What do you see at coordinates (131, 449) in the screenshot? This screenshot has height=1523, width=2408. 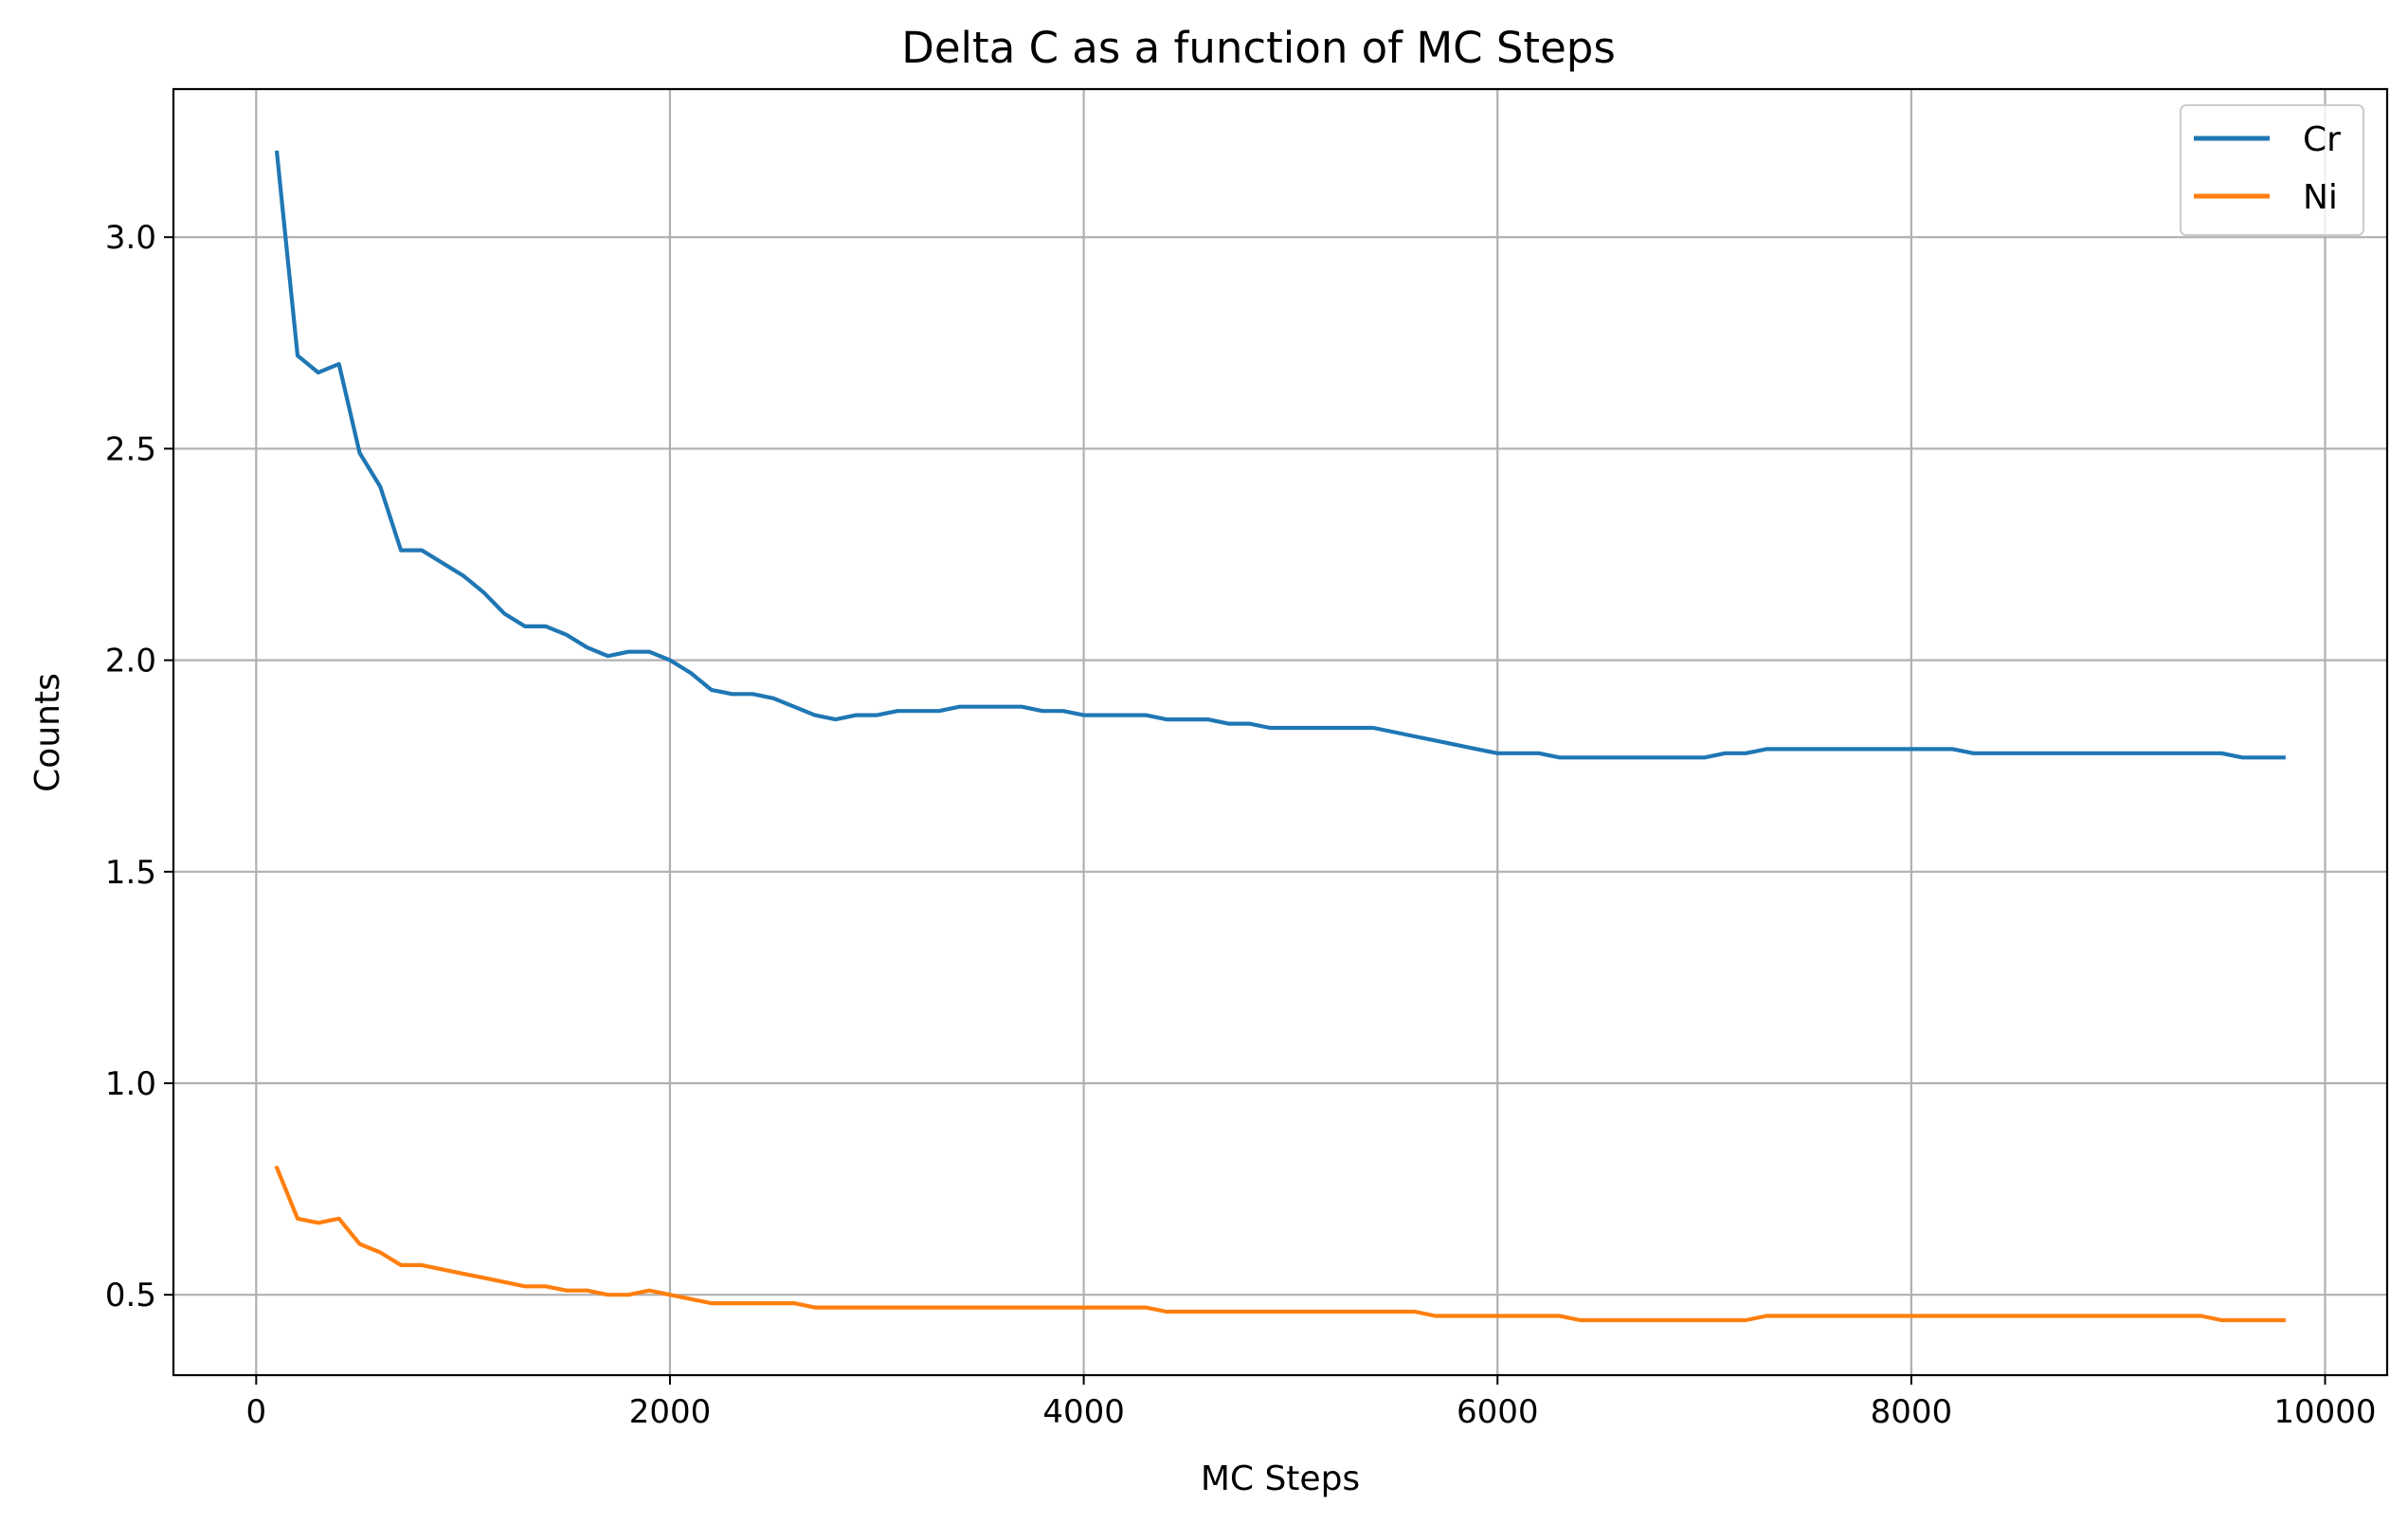 I see `y-tick-label: 2.5` at bounding box center [131, 449].